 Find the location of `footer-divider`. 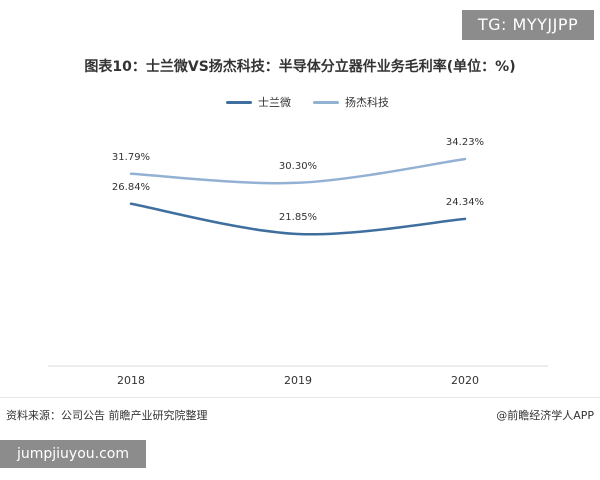

footer-divider is located at coordinates (300, 397).